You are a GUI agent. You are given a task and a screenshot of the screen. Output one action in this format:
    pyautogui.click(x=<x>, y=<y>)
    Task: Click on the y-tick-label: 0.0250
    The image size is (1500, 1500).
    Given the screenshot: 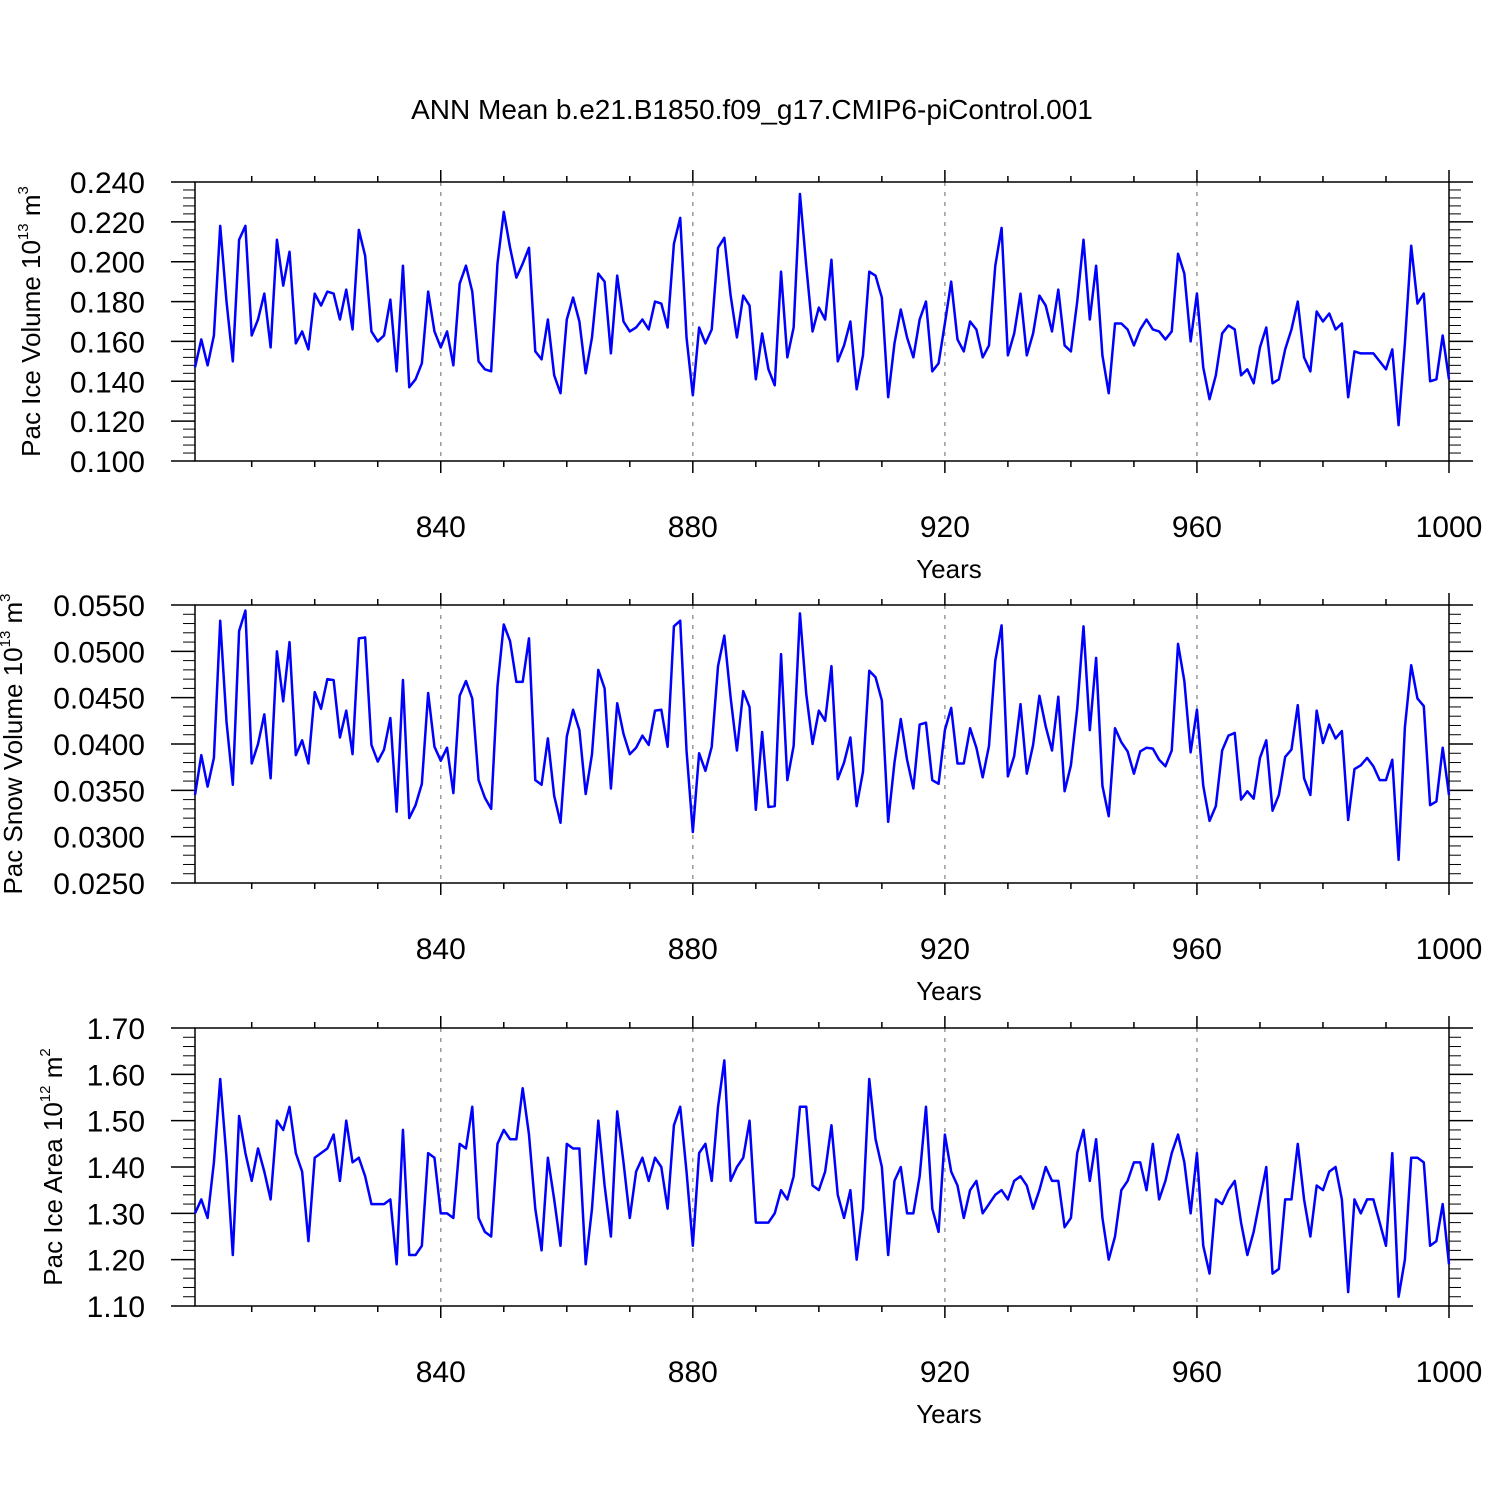 What is the action you would take?
    pyautogui.click(x=99, y=884)
    